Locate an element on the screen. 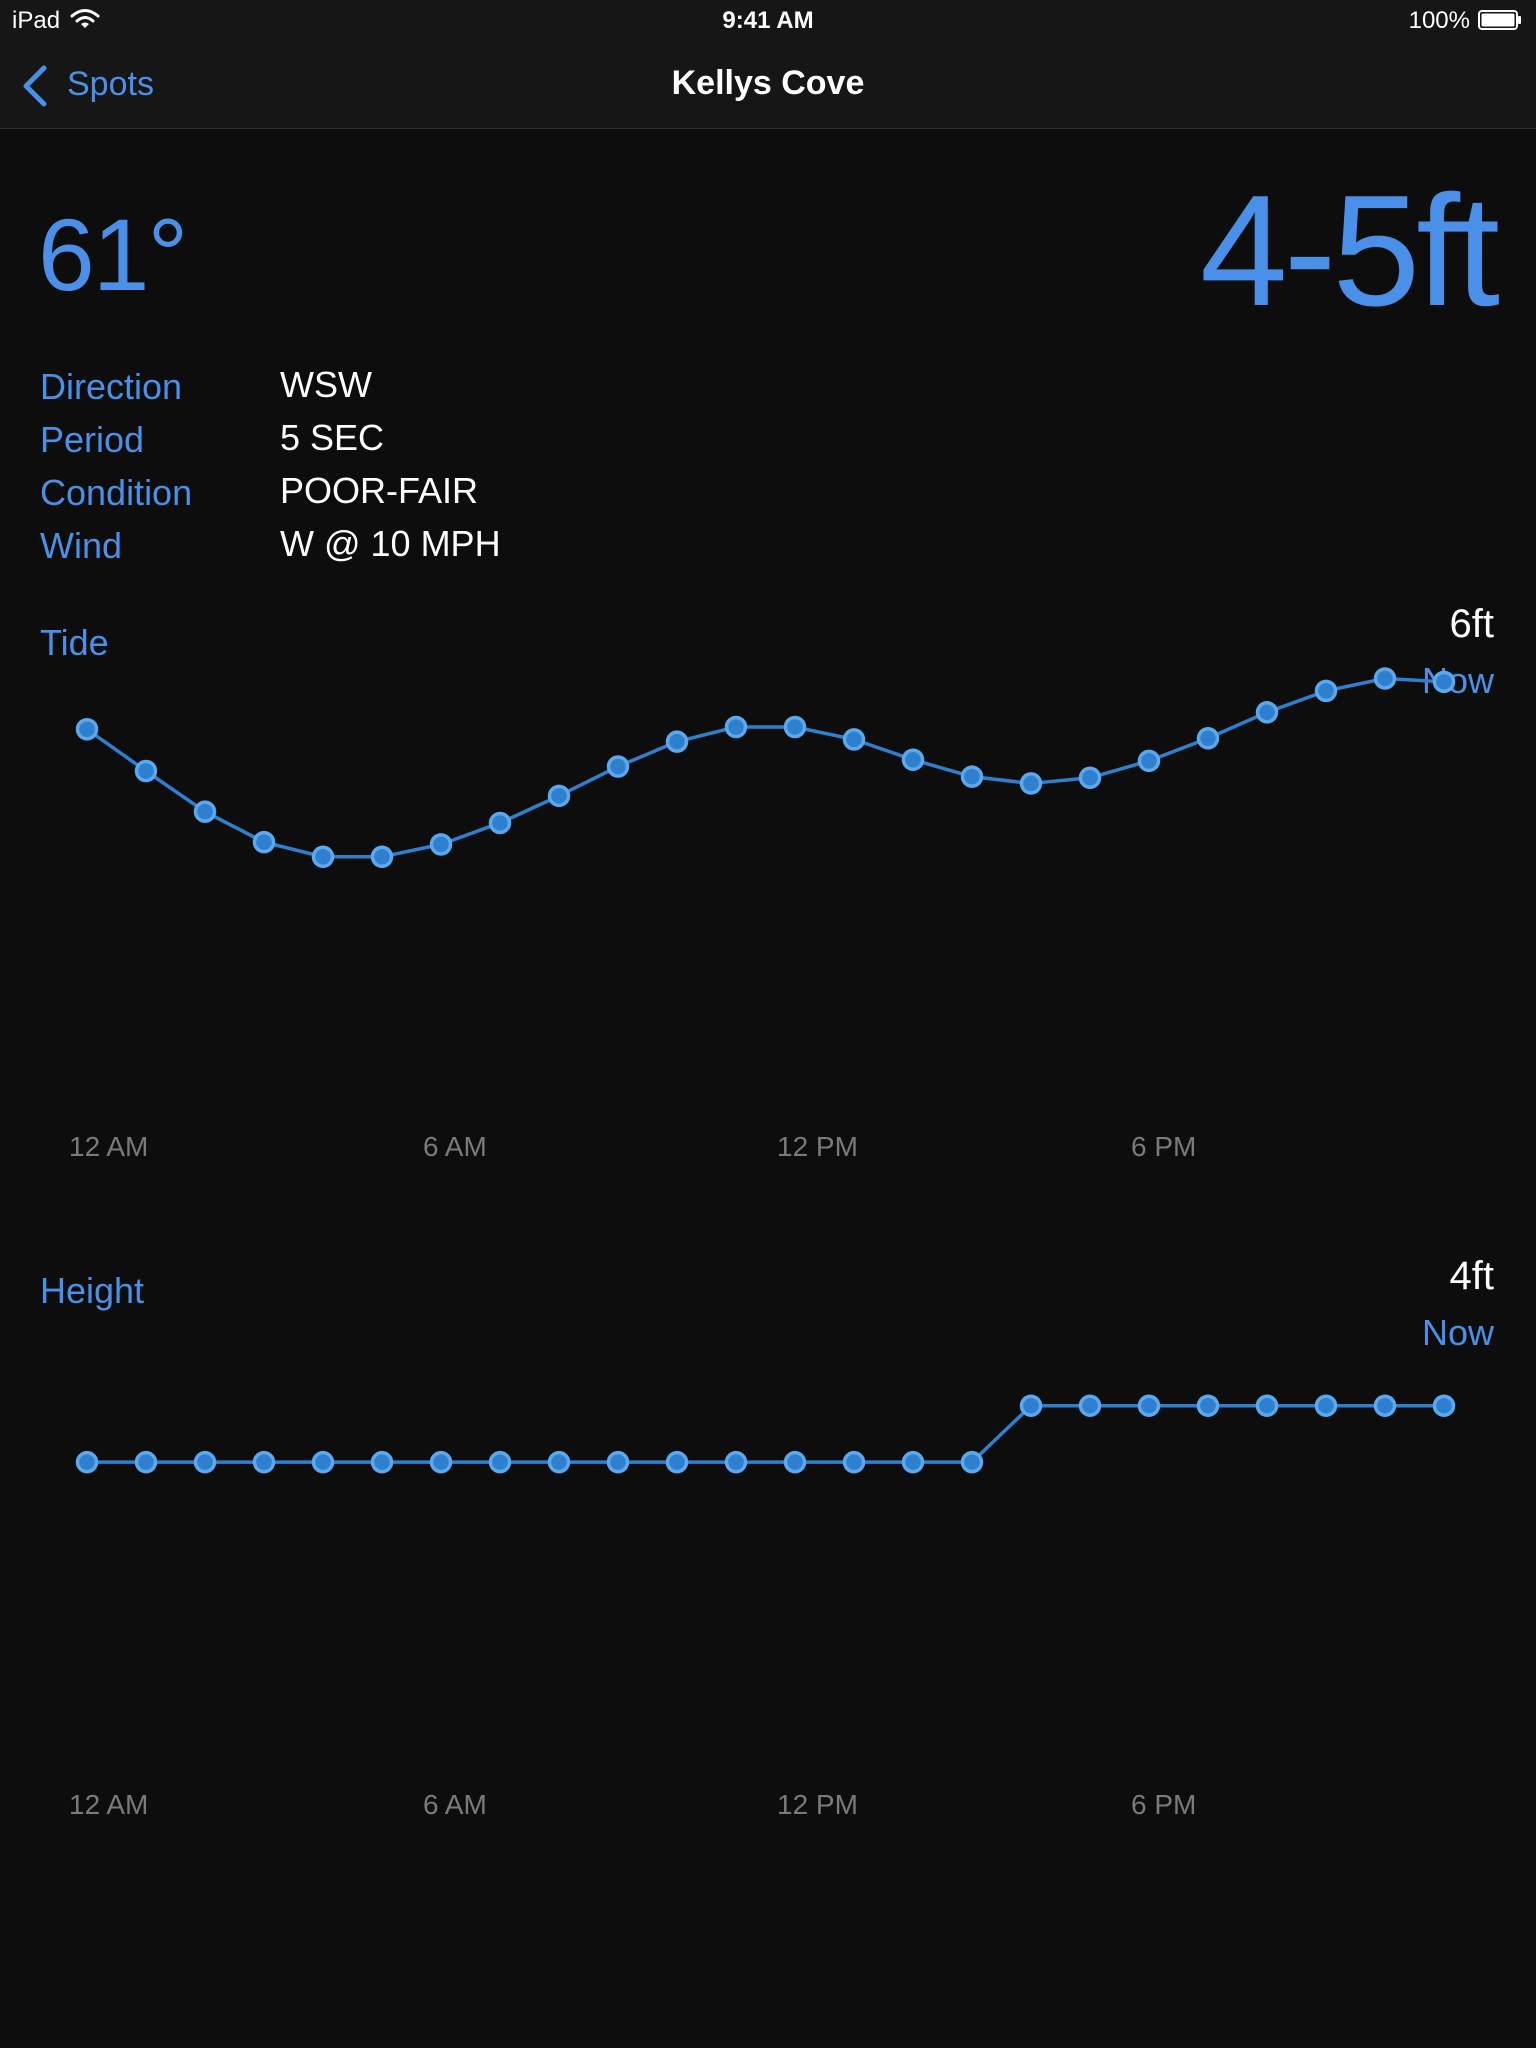  battery-percentage: 100% is located at coordinates (1439, 20).